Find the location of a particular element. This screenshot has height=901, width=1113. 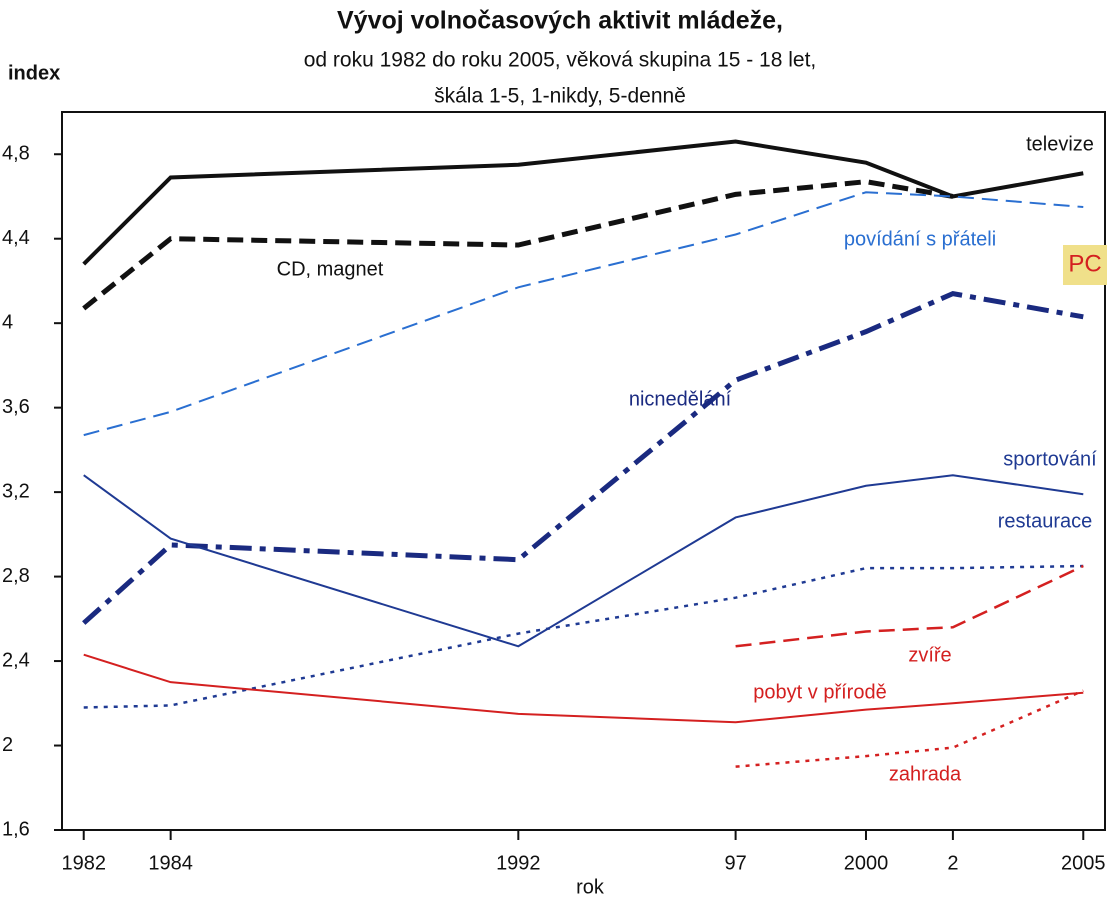

label-background is located at coordinates (1085, 265).